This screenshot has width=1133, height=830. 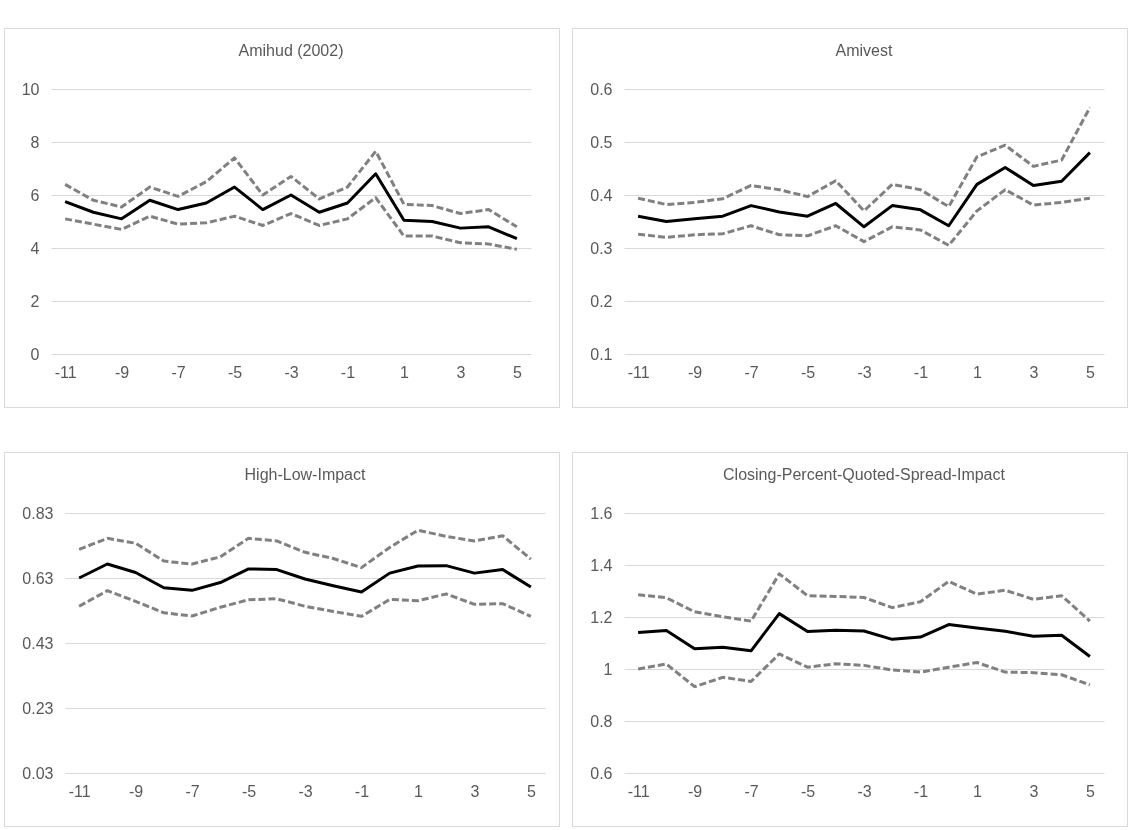 What do you see at coordinates (35, 354) in the screenshot?
I see `y-tick-label: 0` at bounding box center [35, 354].